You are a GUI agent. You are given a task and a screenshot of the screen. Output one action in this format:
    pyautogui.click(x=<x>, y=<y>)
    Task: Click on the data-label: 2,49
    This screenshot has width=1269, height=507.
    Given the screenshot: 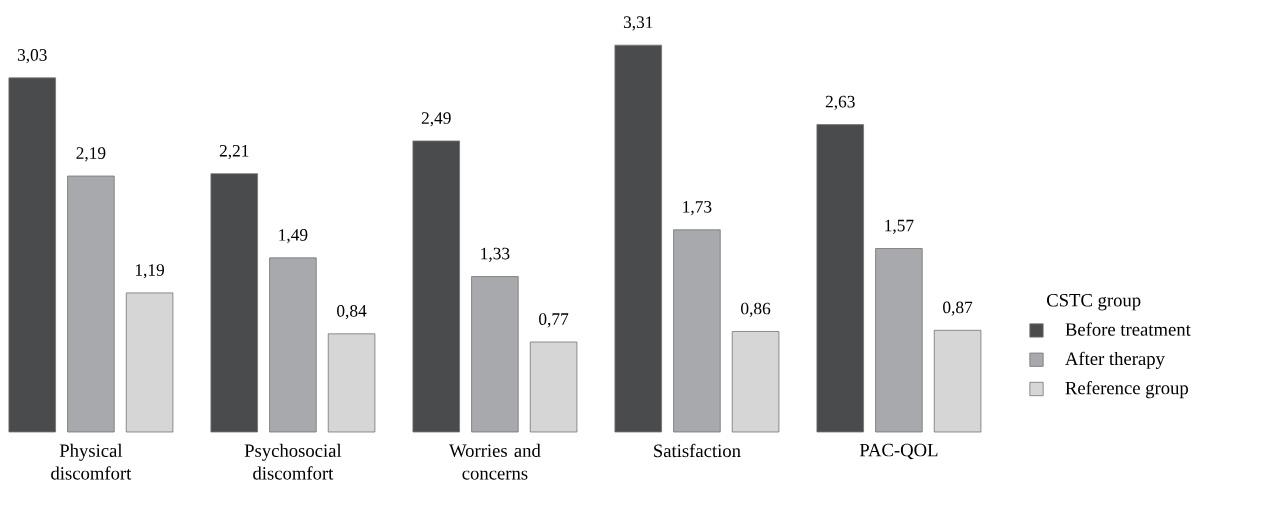 What is the action you would take?
    pyautogui.click(x=436, y=119)
    